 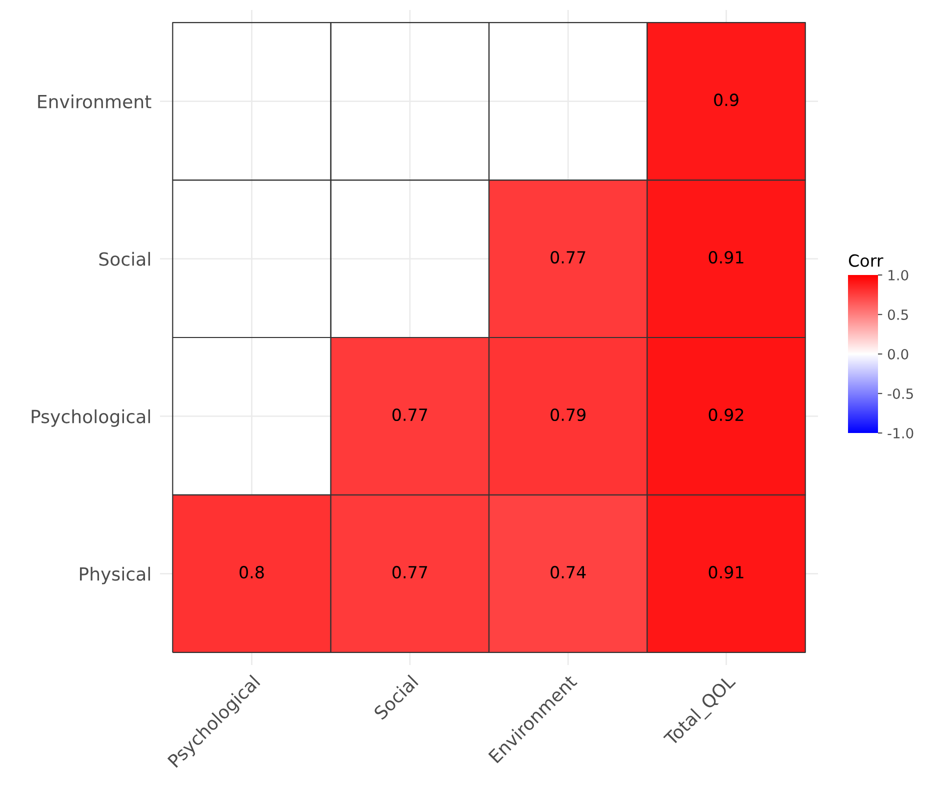 I want to click on data-label: 0.9, so click(x=726, y=100).